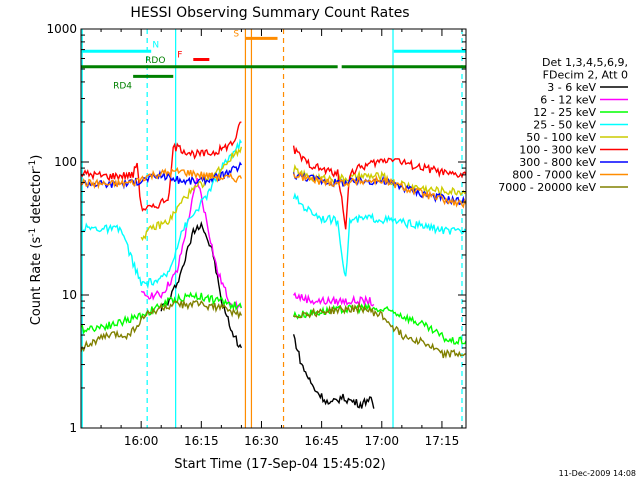 The height and width of the screenshot is (480, 640). I want to click on x-tick-label-2: 16:30, so click(261, 441).